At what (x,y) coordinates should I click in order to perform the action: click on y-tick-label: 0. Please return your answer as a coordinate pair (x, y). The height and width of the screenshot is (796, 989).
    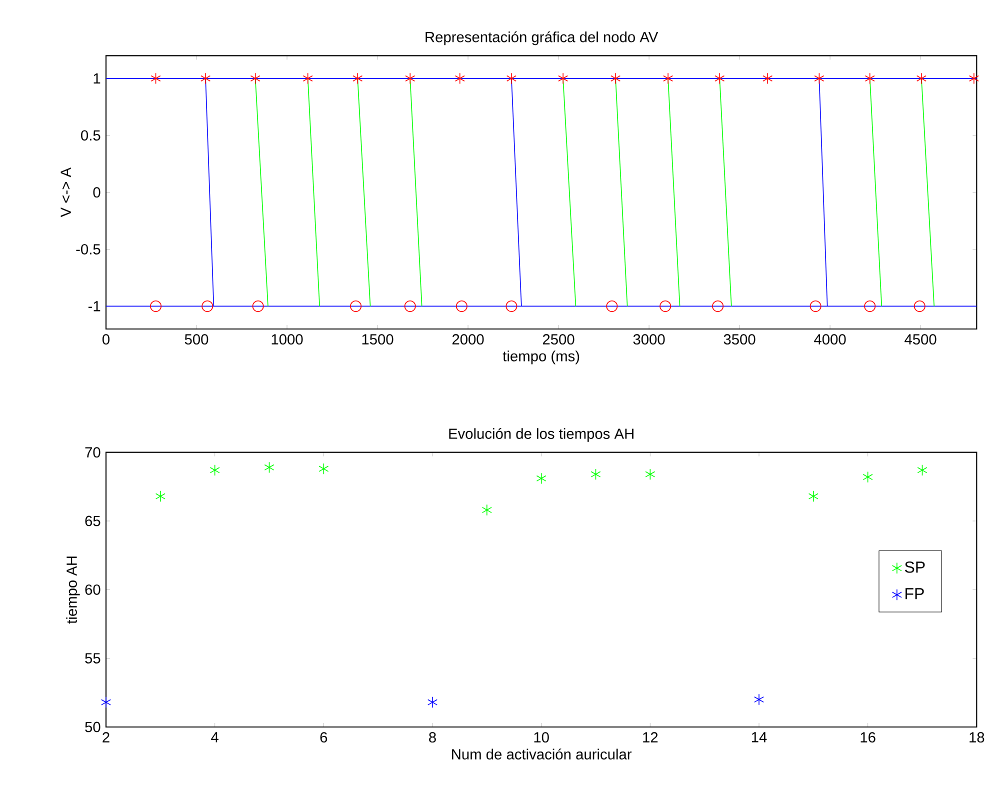
    Looking at the image, I should click on (96, 192).